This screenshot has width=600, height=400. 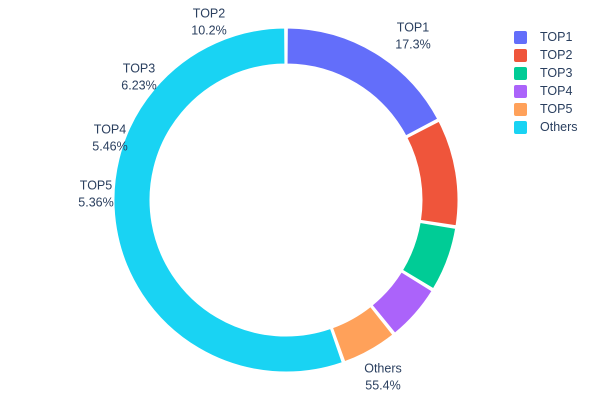 What do you see at coordinates (138, 85) in the screenshot?
I see `slice-label-percent: 6.23%` at bounding box center [138, 85].